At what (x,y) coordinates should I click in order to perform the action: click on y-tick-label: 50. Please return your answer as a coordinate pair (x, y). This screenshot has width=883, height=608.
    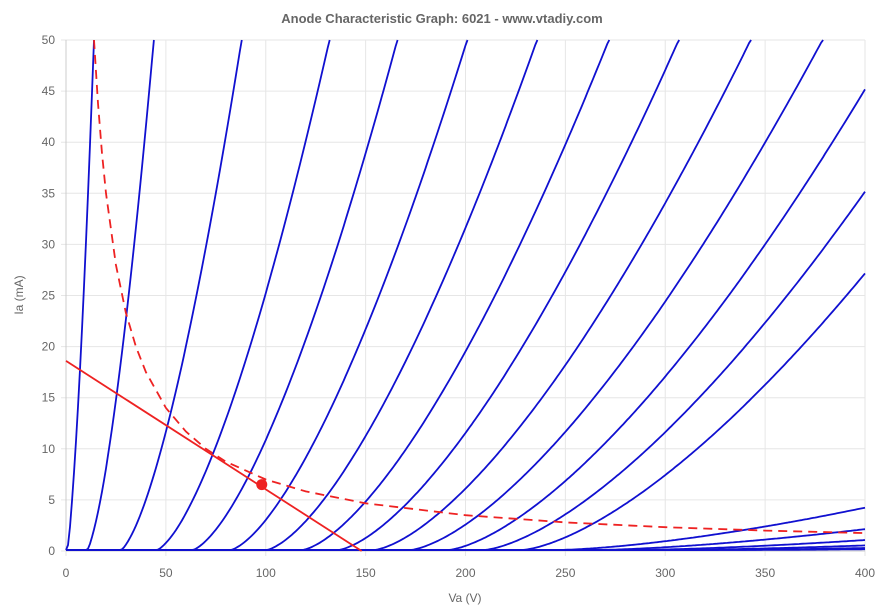
    Looking at the image, I should click on (49, 40).